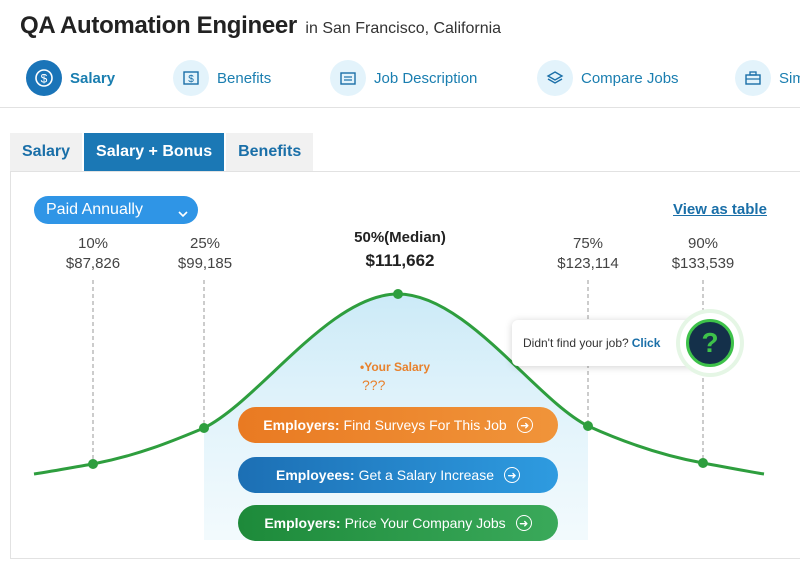 This screenshot has height=576, width=800. I want to click on percentile-value: $99,185, so click(205, 263).